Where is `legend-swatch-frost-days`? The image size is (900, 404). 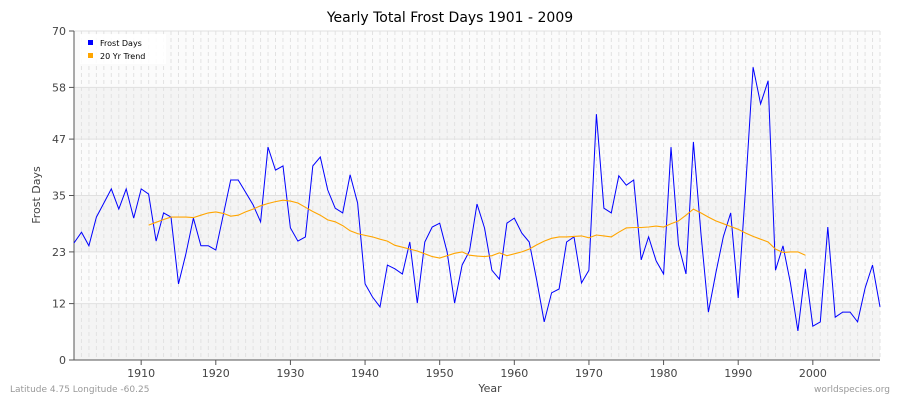
legend-swatch-frost-days is located at coordinates (90, 42).